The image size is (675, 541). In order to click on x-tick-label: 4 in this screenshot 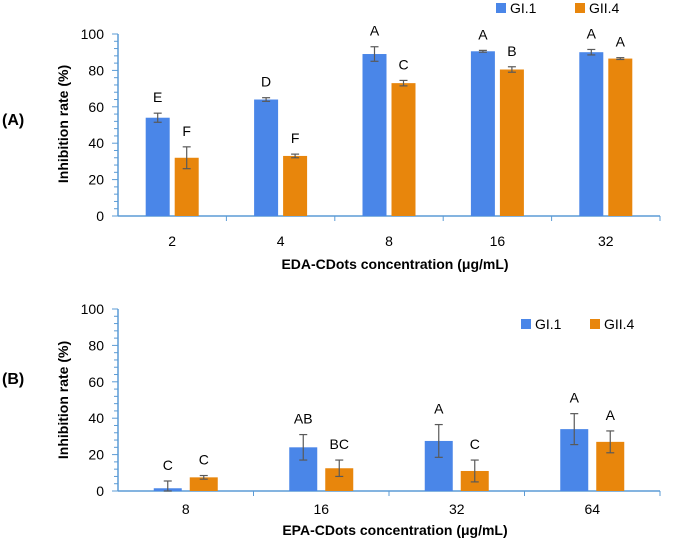, I will do `click(281, 241)`.